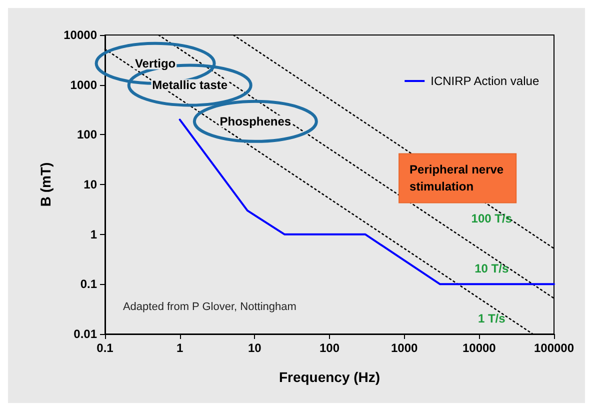 The height and width of the screenshot is (411, 593). I want to click on y-tick-label: 1000, so click(84, 85).